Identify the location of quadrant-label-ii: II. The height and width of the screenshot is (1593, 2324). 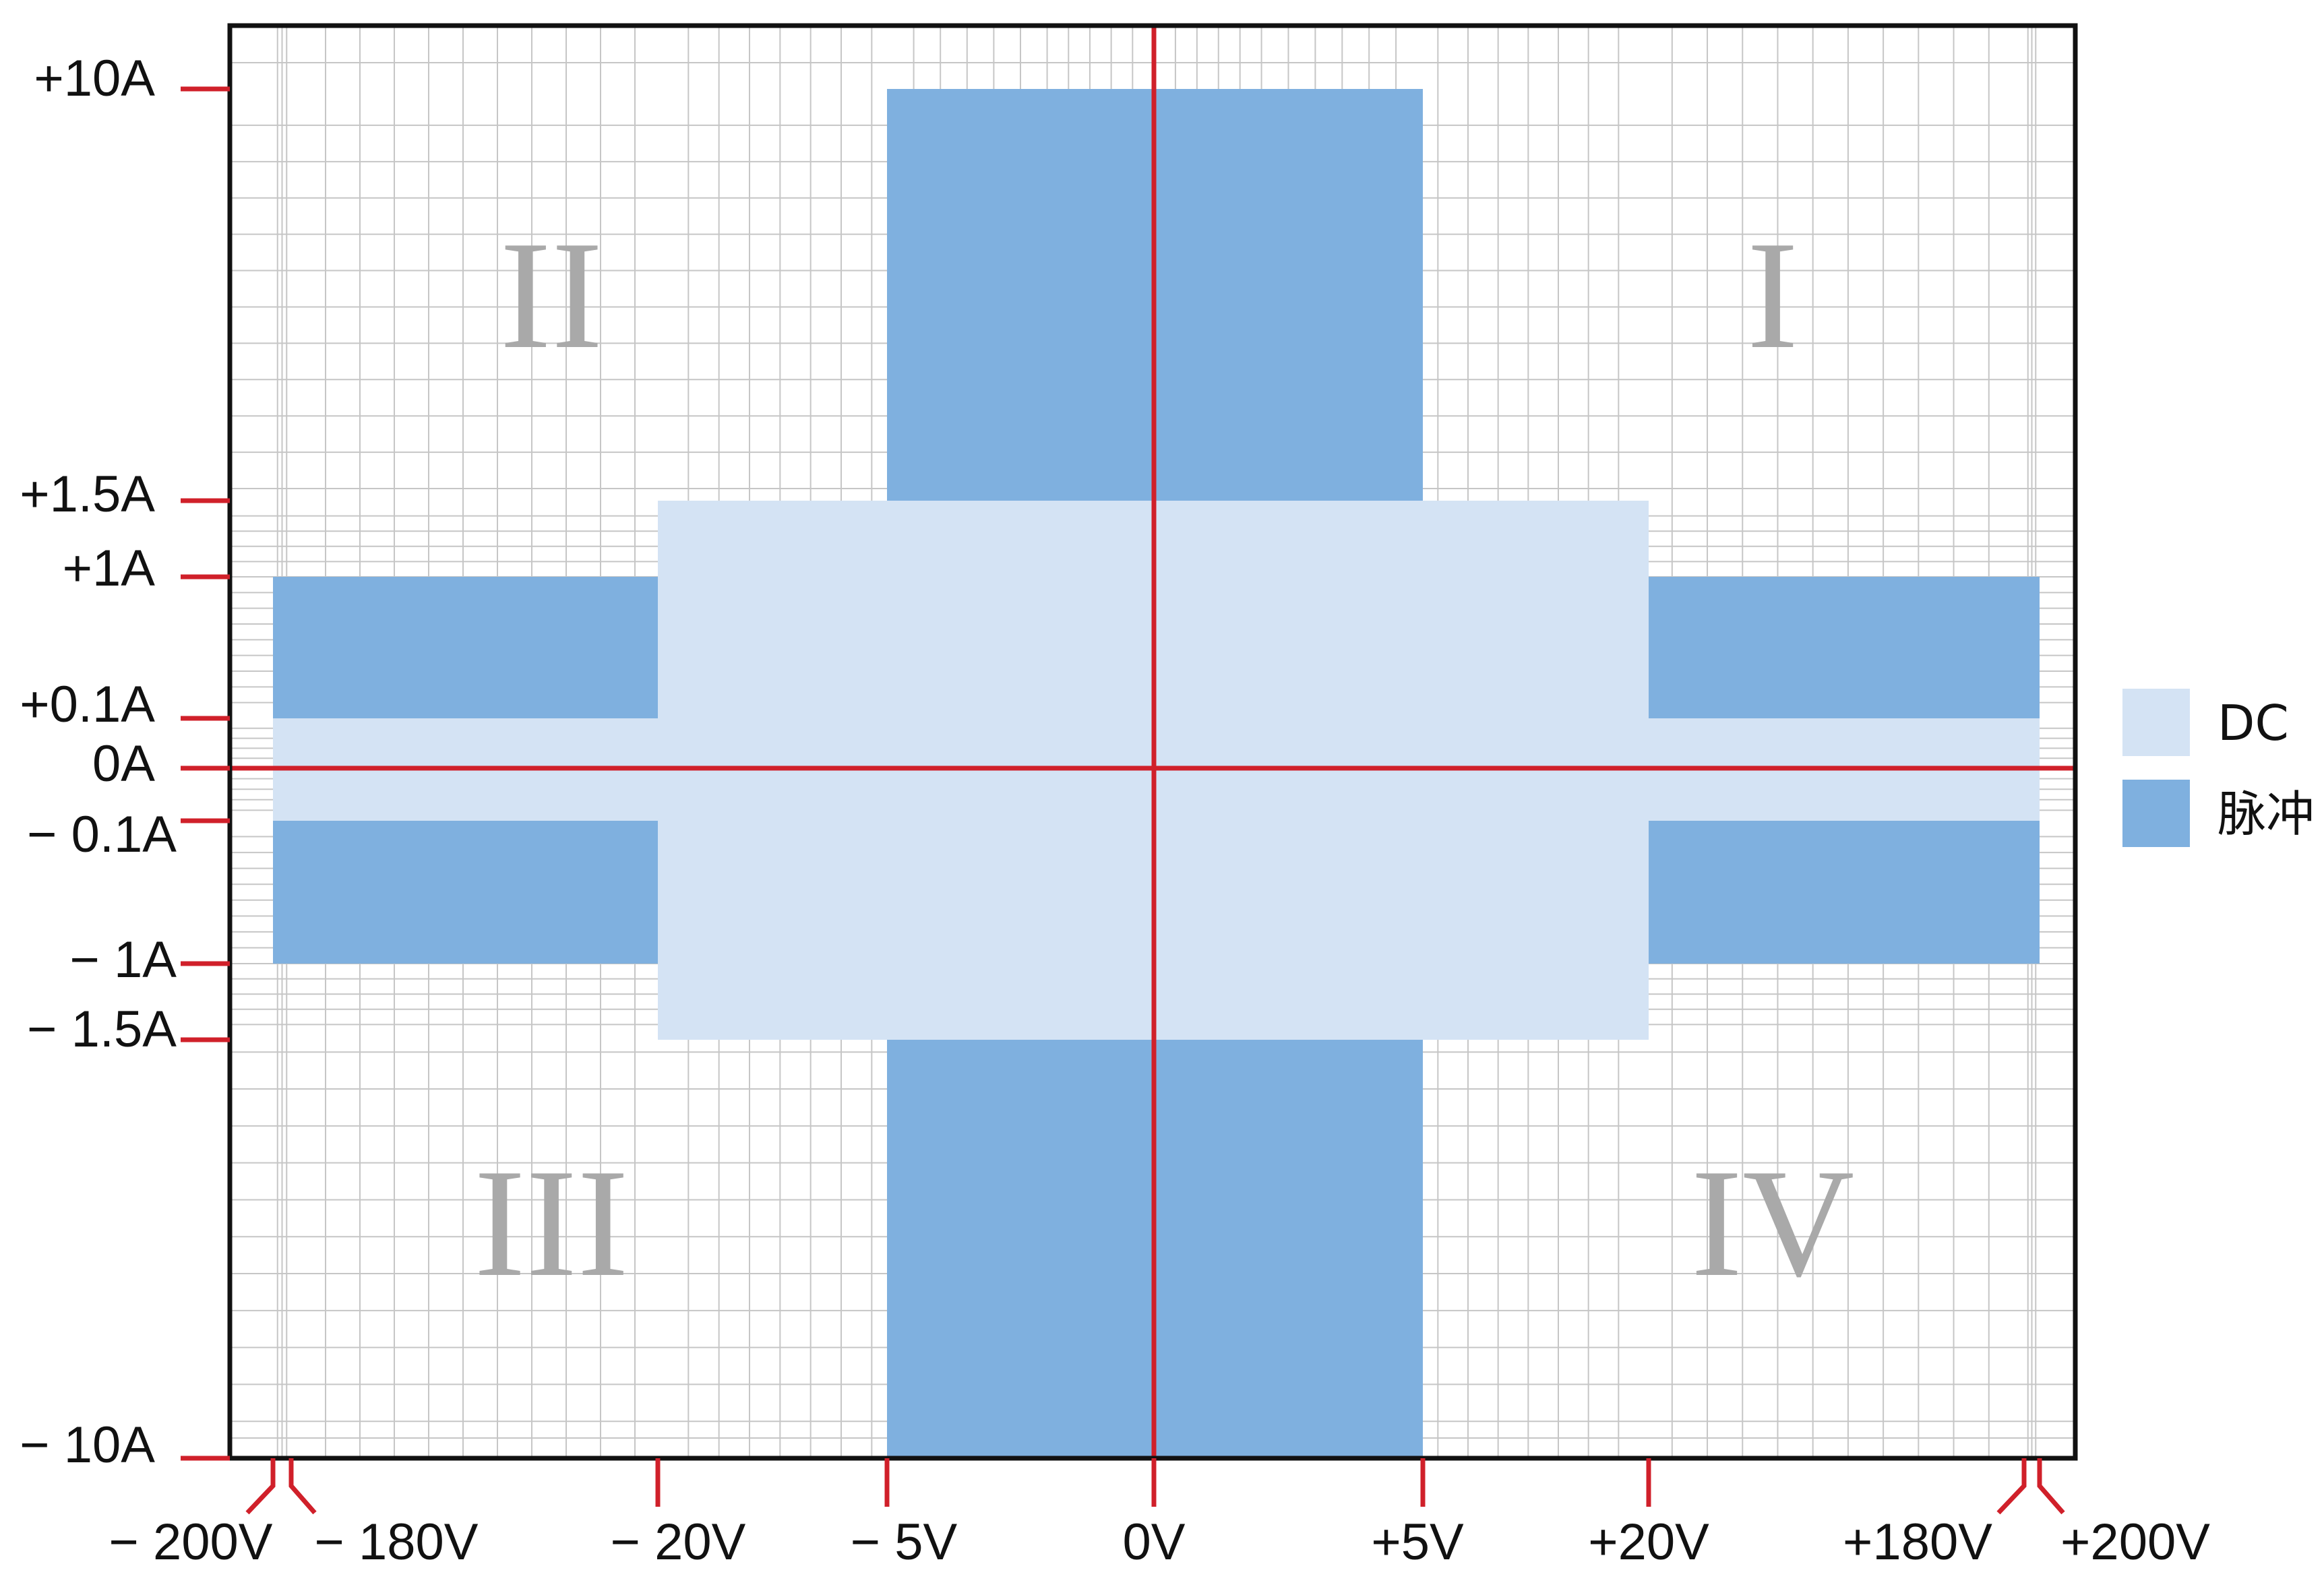
(551, 295).